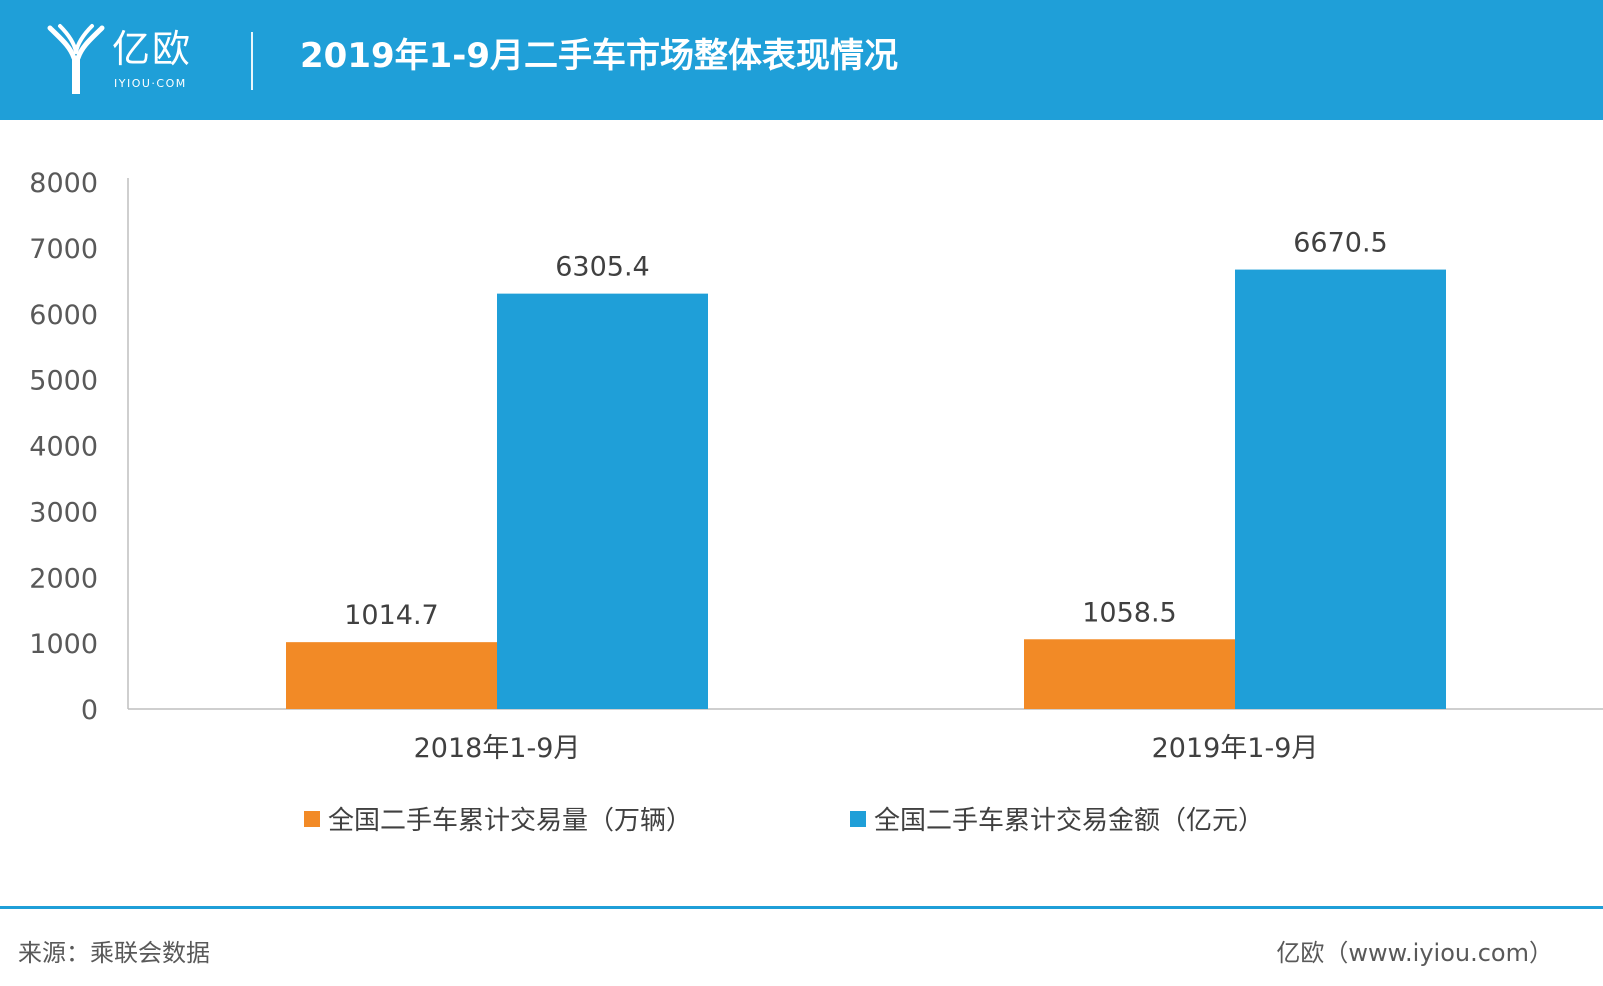 The image size is (1603, 986). I want to click on y-tick-label: 1000, so click(63, 644).